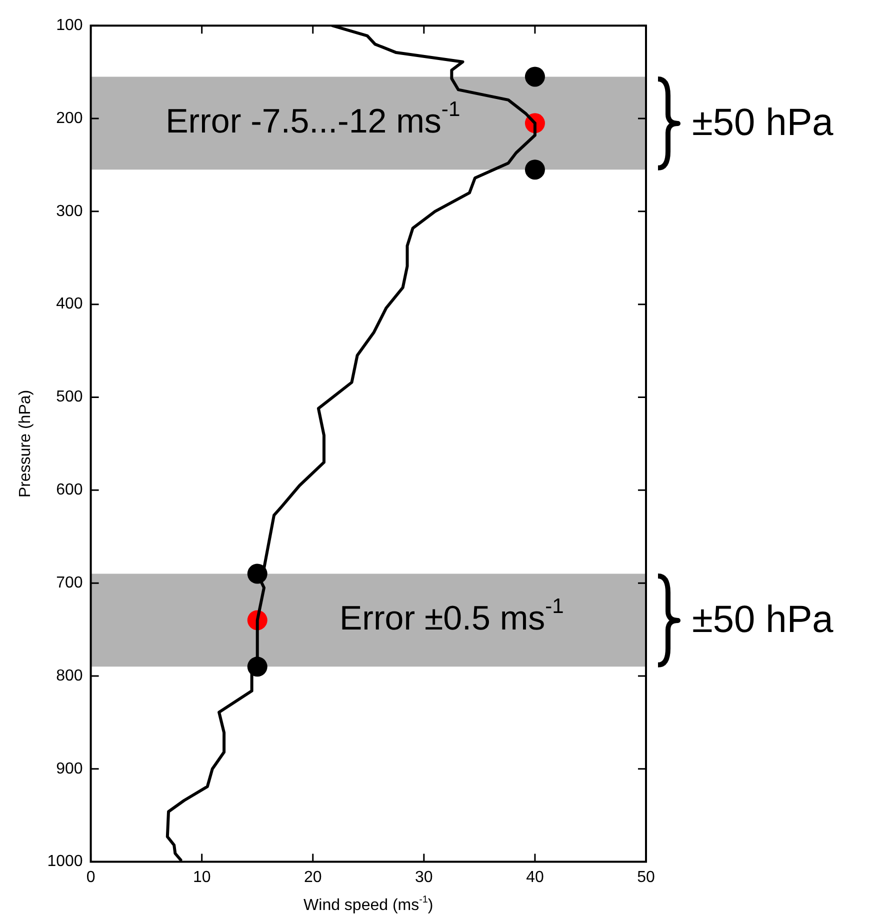 The width and height of the screenshot is (885, 923). Describe the element at coordinates (535, 877) in the screenshot. I see `x-tick-label: 40` at that location.